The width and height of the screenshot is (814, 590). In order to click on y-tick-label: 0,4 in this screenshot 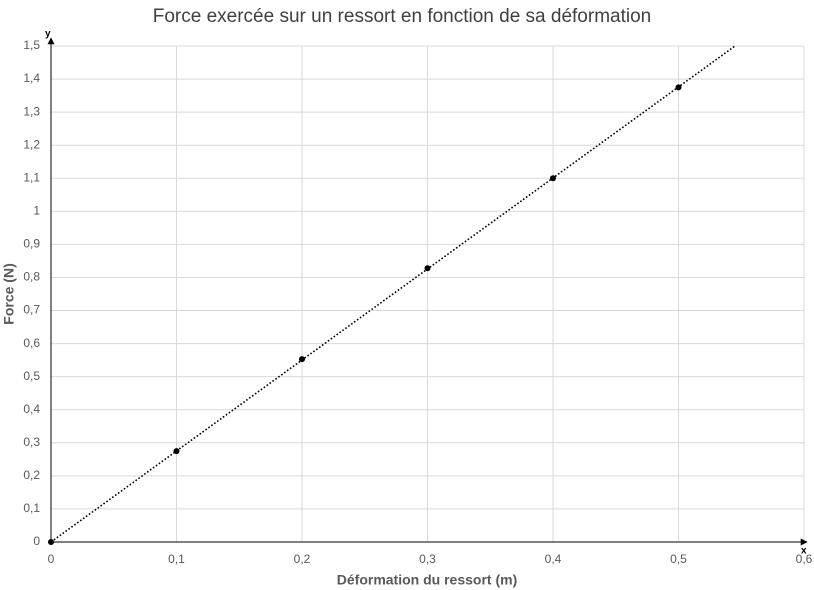, I will do `click(31, 409)`.